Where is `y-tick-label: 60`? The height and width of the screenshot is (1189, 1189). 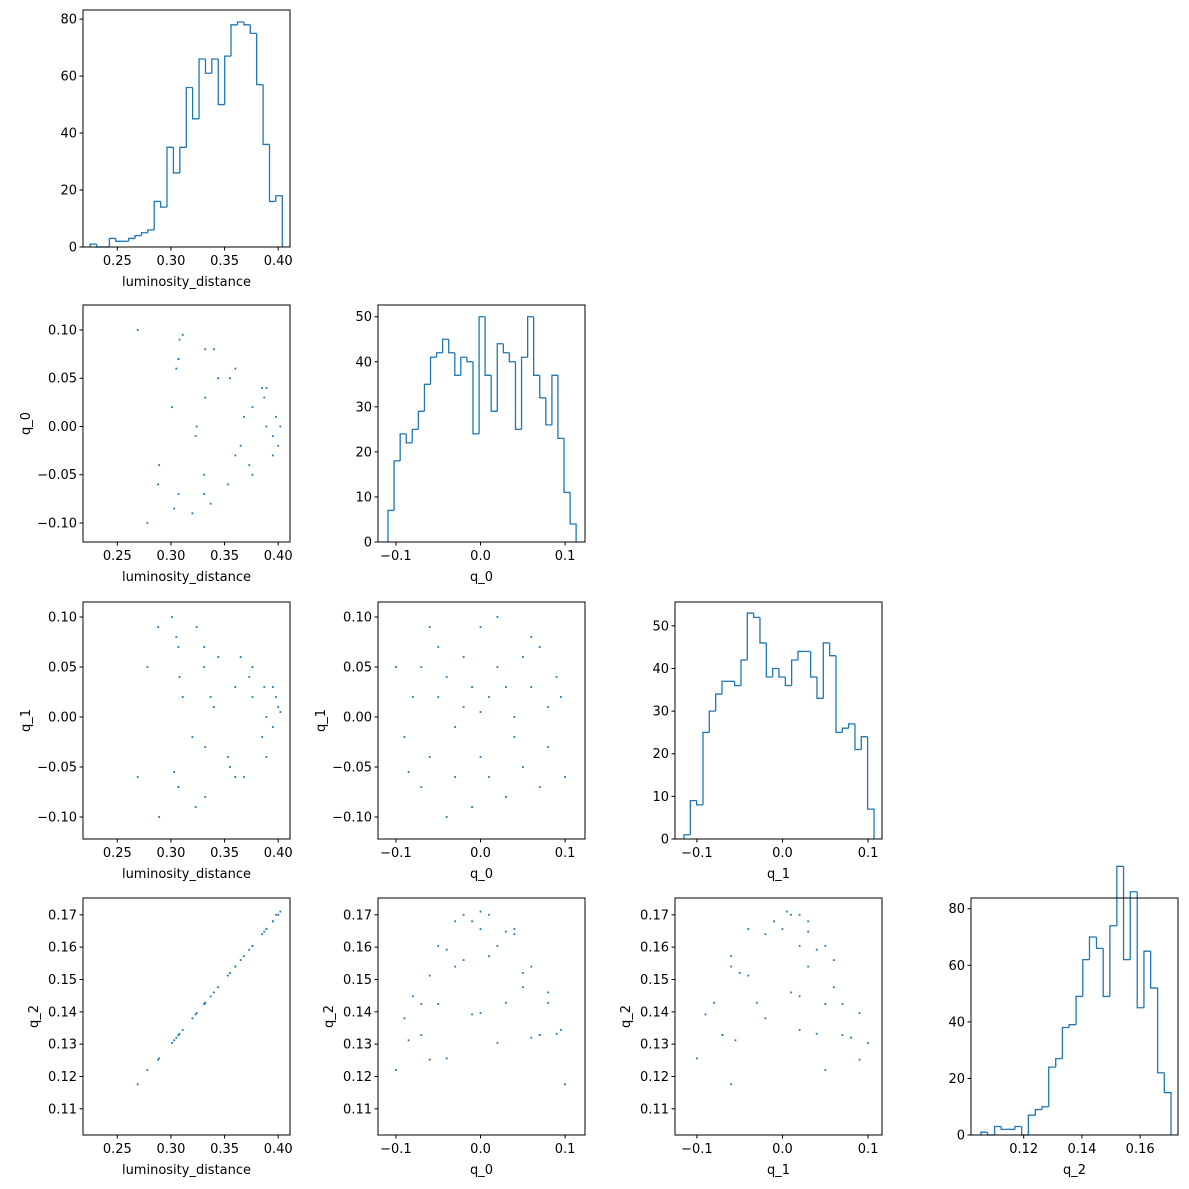
y-tick-label: 60 is located at coordinates (68, 77).